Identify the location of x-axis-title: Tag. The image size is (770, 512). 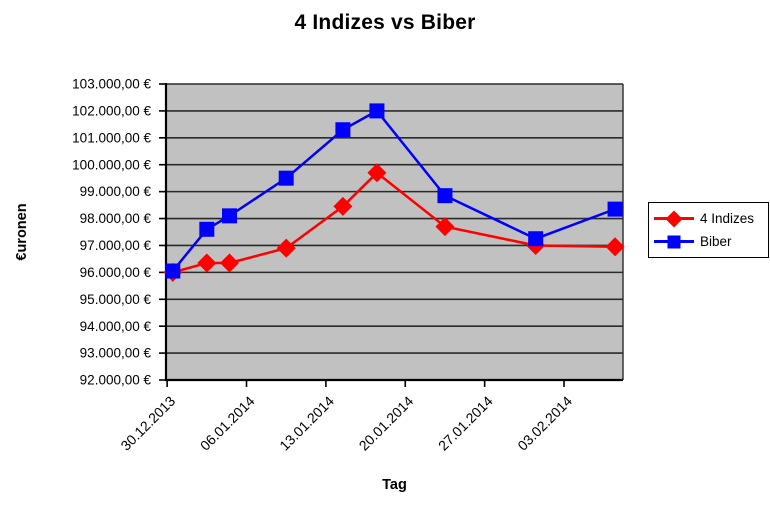
(394, 485).